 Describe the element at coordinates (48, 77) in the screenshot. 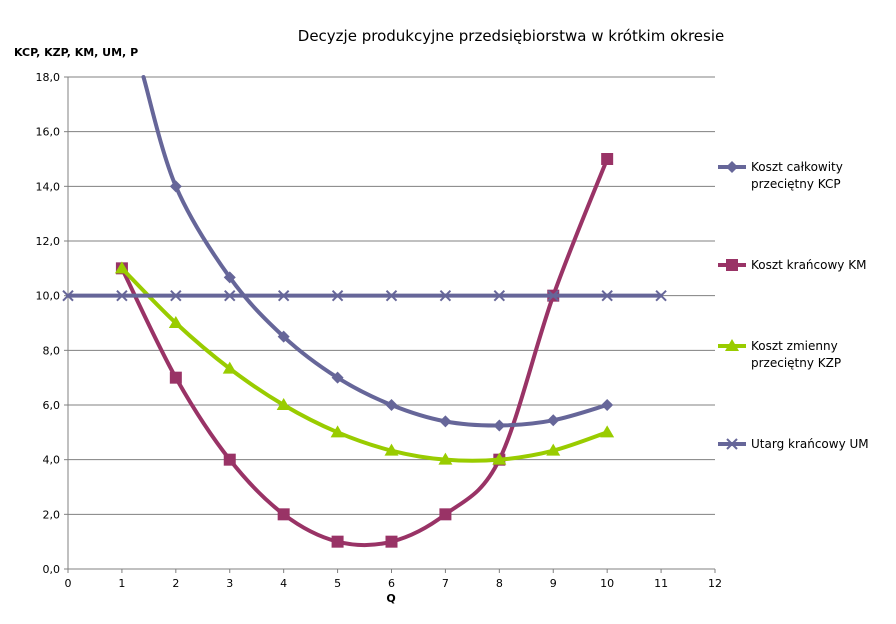

I see `y-tick-label: 18,0` at that location.